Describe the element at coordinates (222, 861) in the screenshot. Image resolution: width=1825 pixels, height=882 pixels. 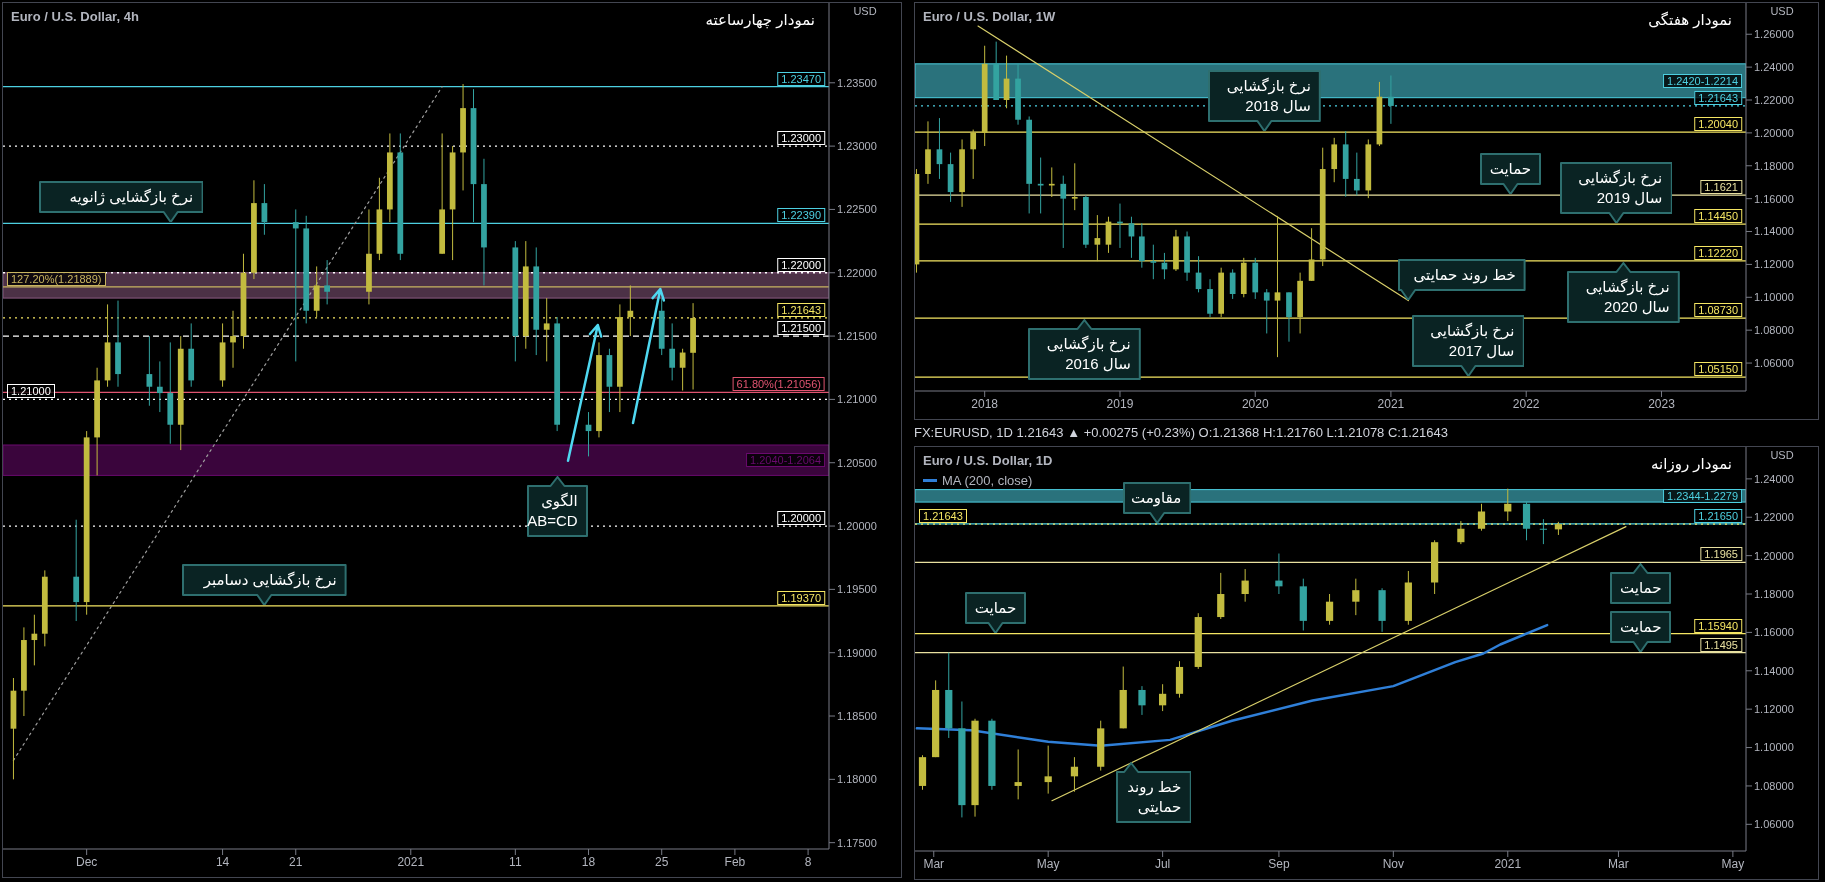
I see `x-tick-label: 14` at that location.